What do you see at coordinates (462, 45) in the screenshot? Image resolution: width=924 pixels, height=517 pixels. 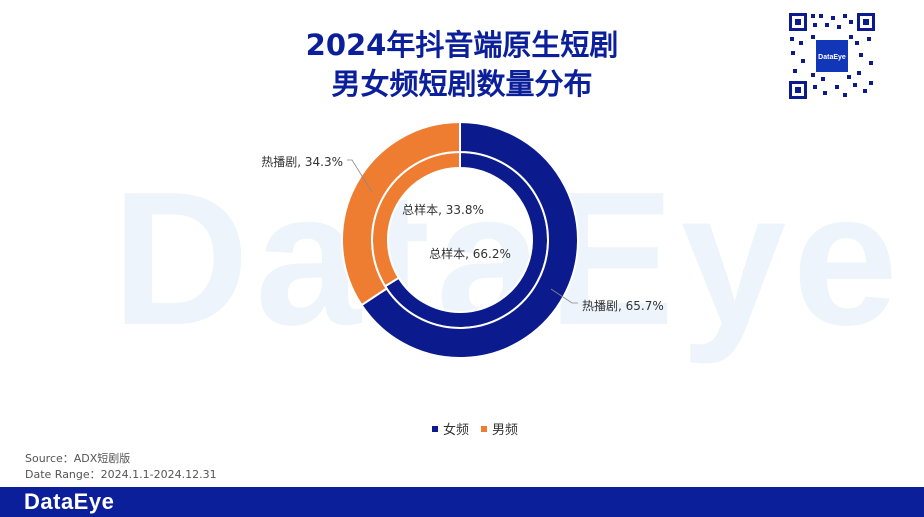 I see `chart-title-line1: 2024年抖音端原生短剧` at bounding box center [462, 45].